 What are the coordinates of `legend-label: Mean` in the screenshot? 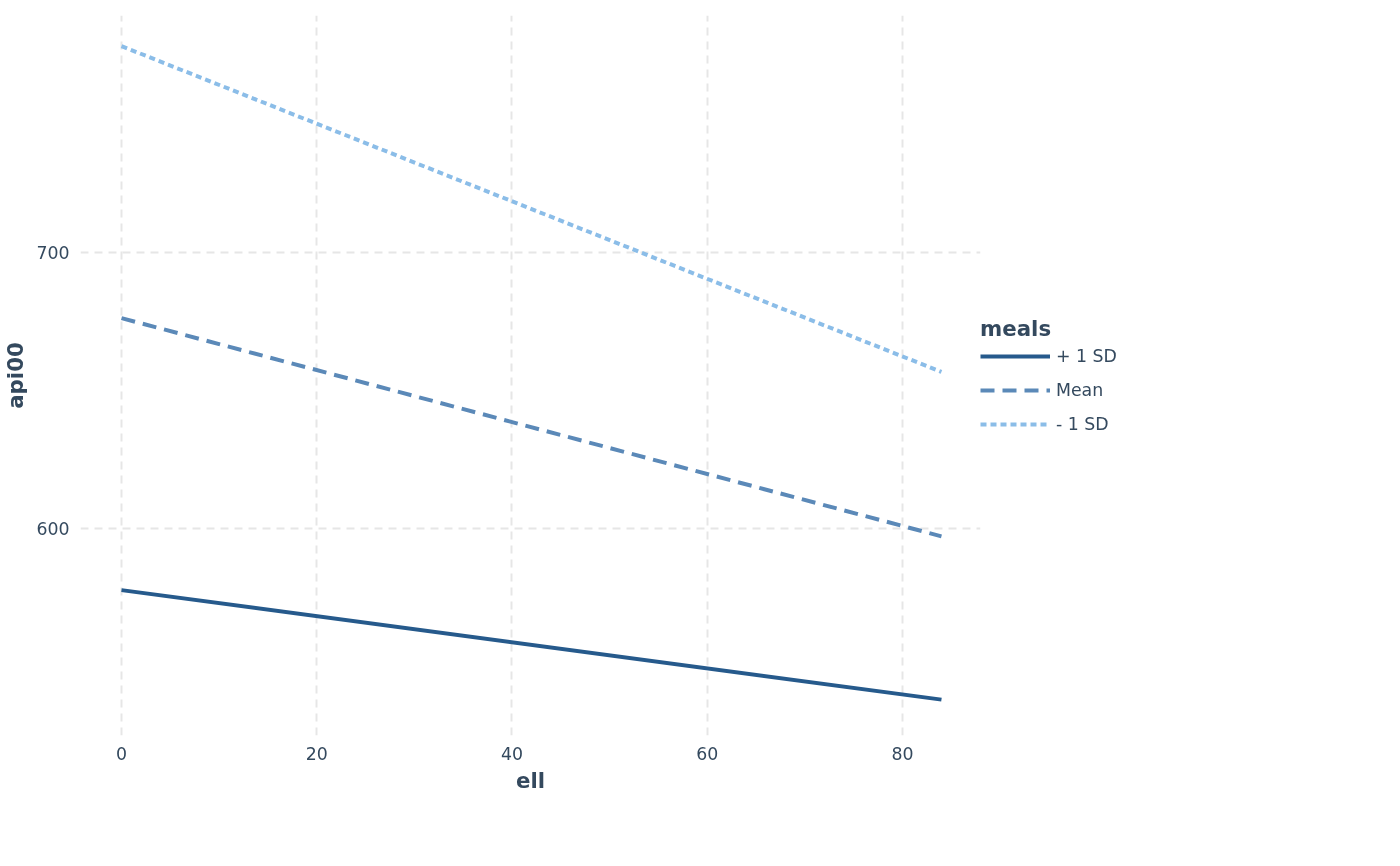 It's located at (1080, 390).